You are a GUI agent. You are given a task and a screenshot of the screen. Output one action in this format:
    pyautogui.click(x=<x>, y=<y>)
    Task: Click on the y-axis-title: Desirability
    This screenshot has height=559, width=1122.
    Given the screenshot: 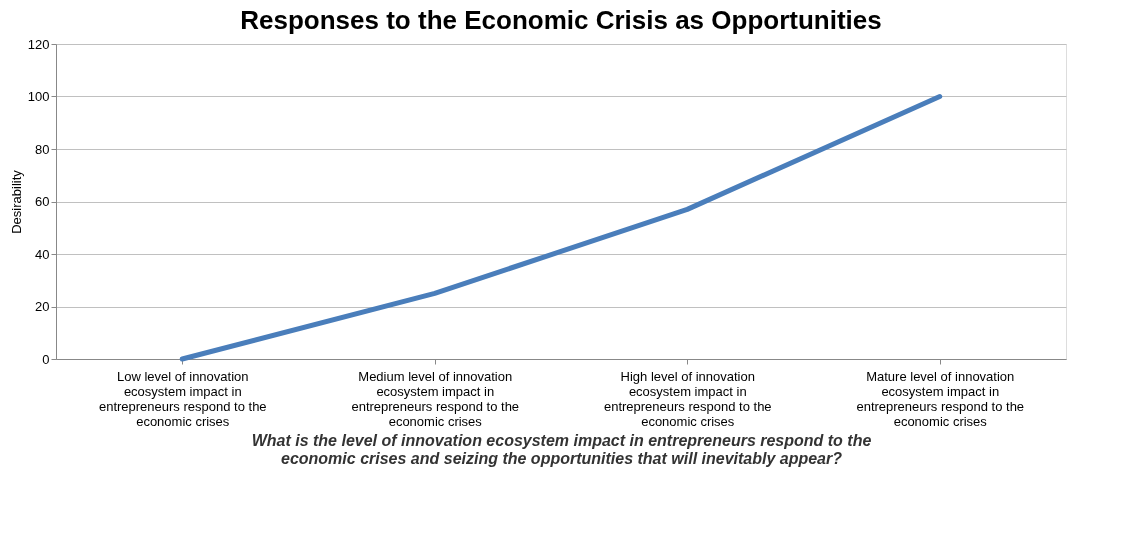 What is the action you would take?
    pyautogui.click(x=16, y=201)
    